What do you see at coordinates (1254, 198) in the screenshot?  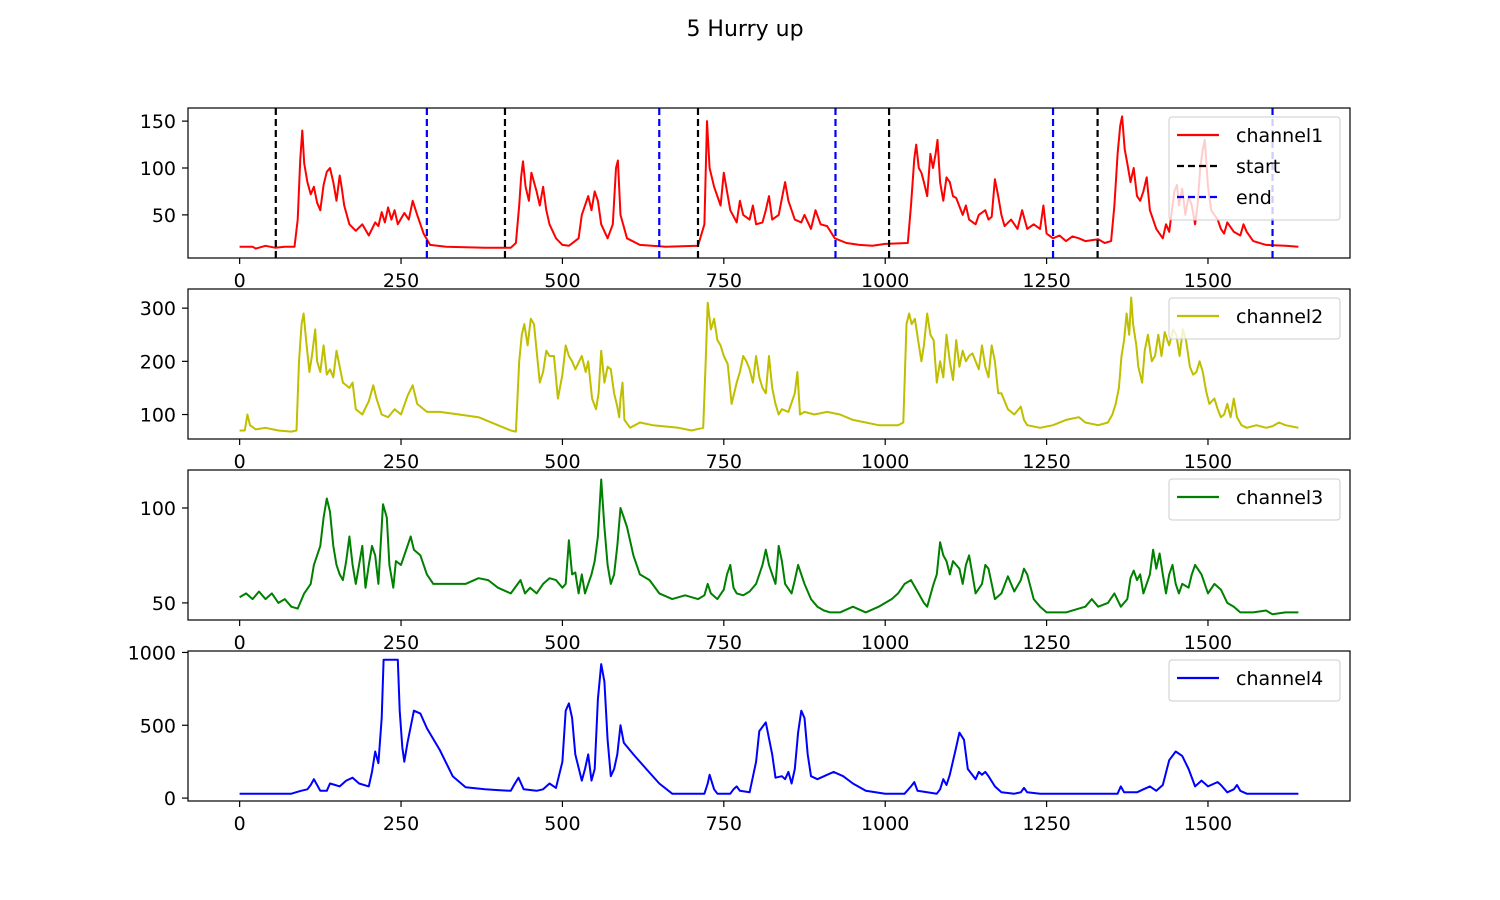 I see `legend-label-end: end` at bounding box center [1254, 198].